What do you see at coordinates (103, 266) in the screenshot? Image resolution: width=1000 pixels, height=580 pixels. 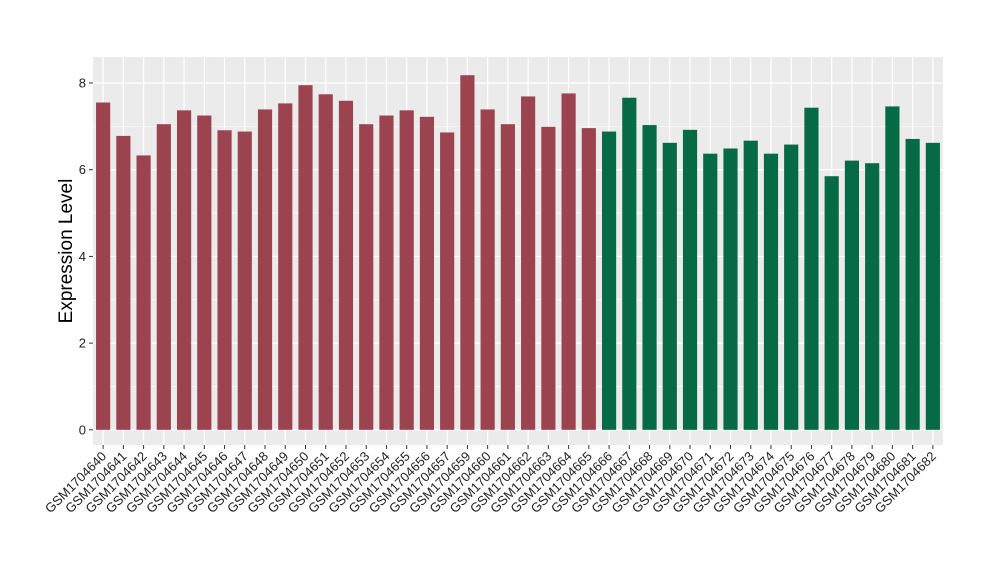 I see `bar-GSM1704640` at bounding box center [103, 266].